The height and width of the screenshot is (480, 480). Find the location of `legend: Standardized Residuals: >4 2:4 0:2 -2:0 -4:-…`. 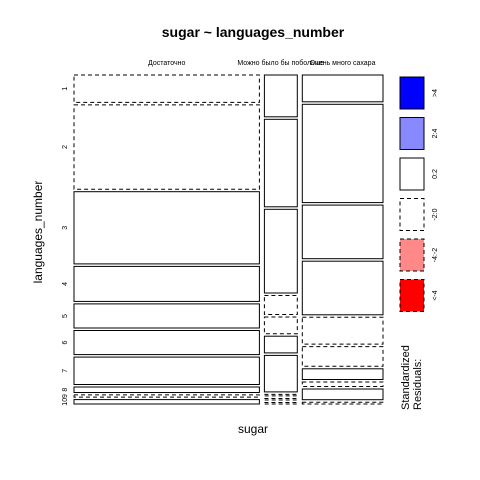

legend: Standardized Residuals: >4 2:4 0:2 -2:0 -4:-… is located at coordinates (419, 243).